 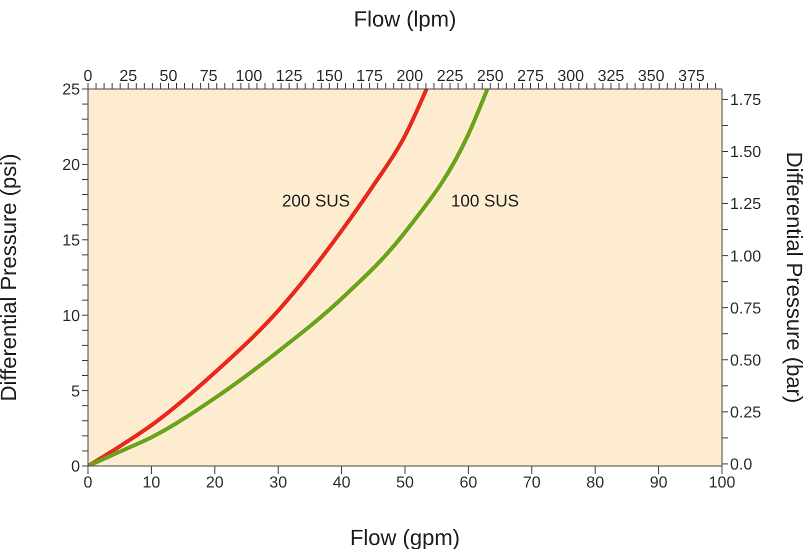 I want to click on x2-tick-label: 325, so click(x=611, y=76).